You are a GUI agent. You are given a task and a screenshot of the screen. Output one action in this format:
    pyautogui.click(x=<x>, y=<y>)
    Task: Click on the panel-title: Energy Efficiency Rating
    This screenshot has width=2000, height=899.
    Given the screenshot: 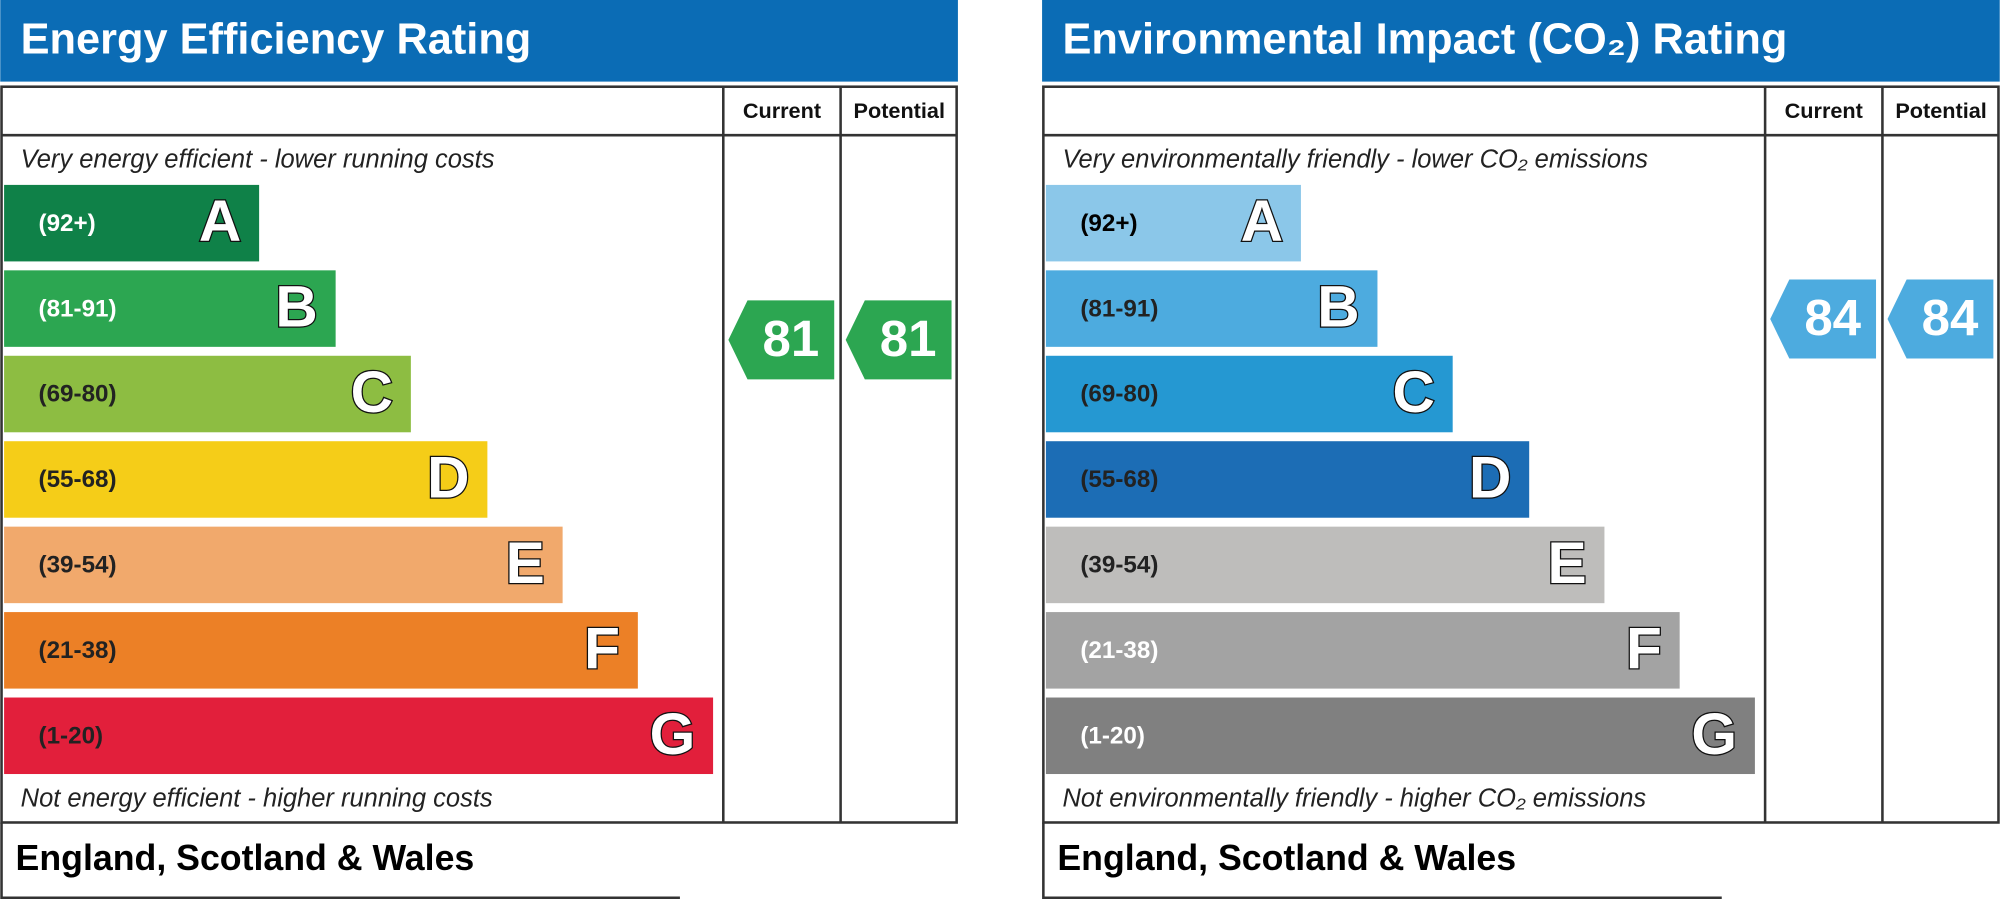 What is the action you would take?
    pyautogui.click(x=276, y=40)
    